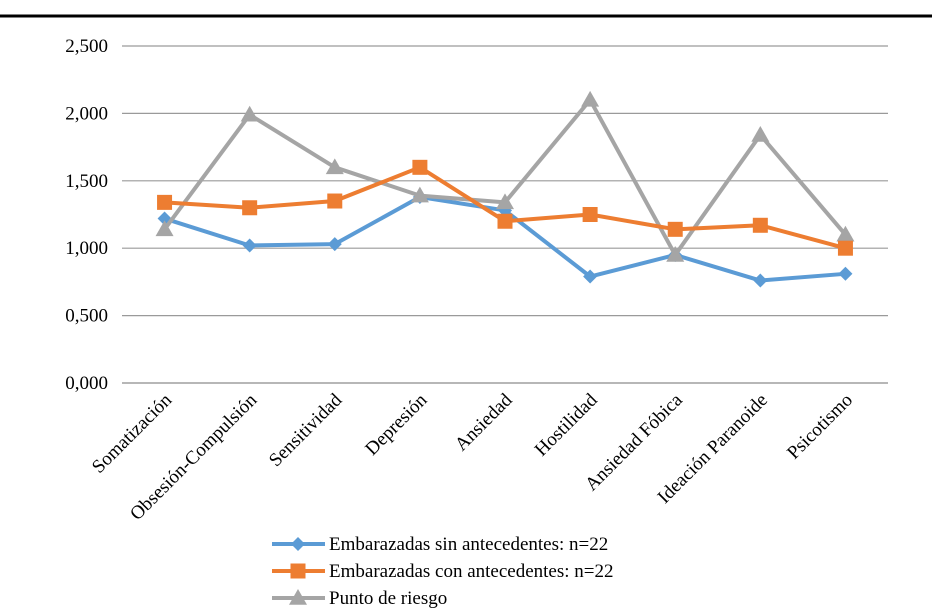 This screenshot has width=932, height=610. I want to click on y-tick-label: 0,500, so click(86, 316).